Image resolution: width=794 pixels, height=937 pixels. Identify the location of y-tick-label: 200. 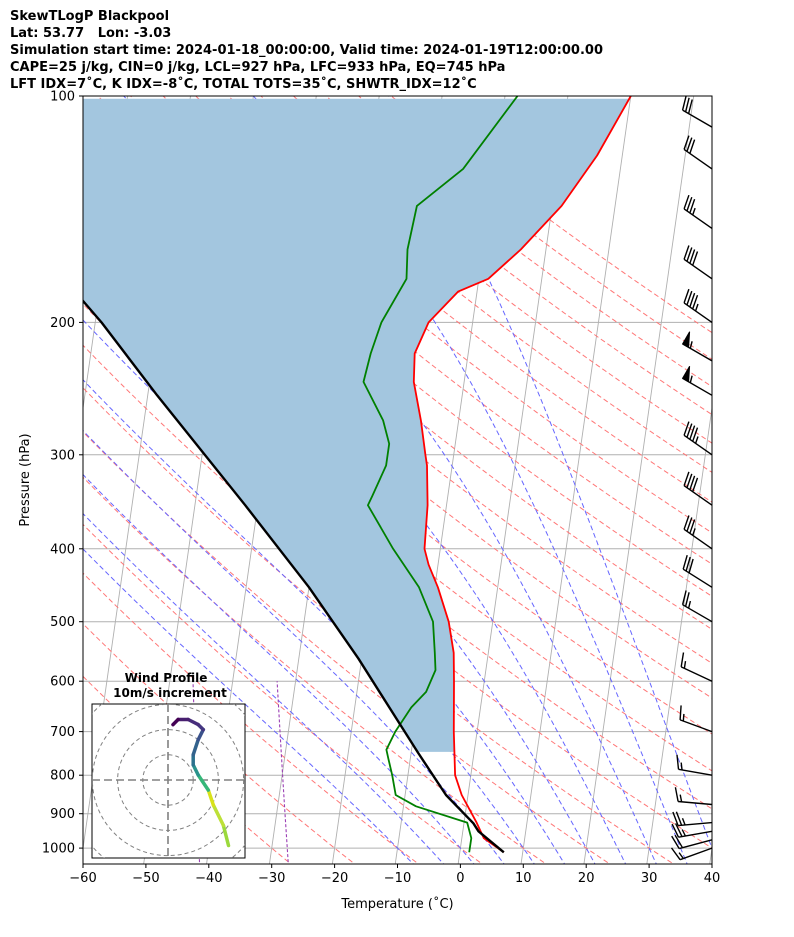
(62, 323).